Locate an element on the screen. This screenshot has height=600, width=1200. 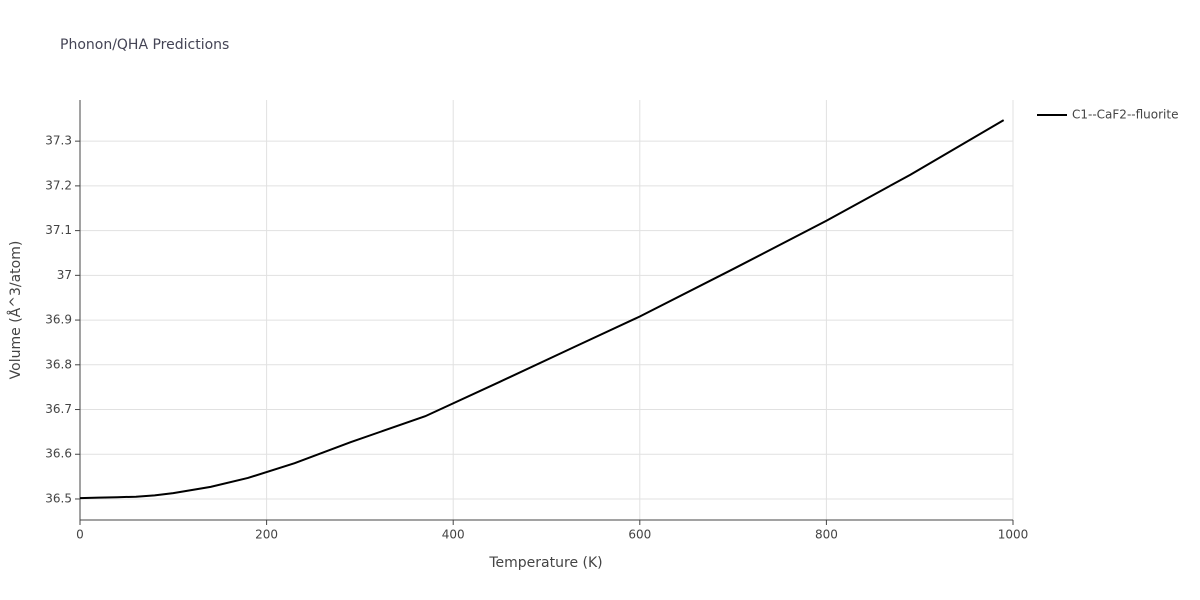
x-tick-label: 0 is located at coordinates (80, 535).